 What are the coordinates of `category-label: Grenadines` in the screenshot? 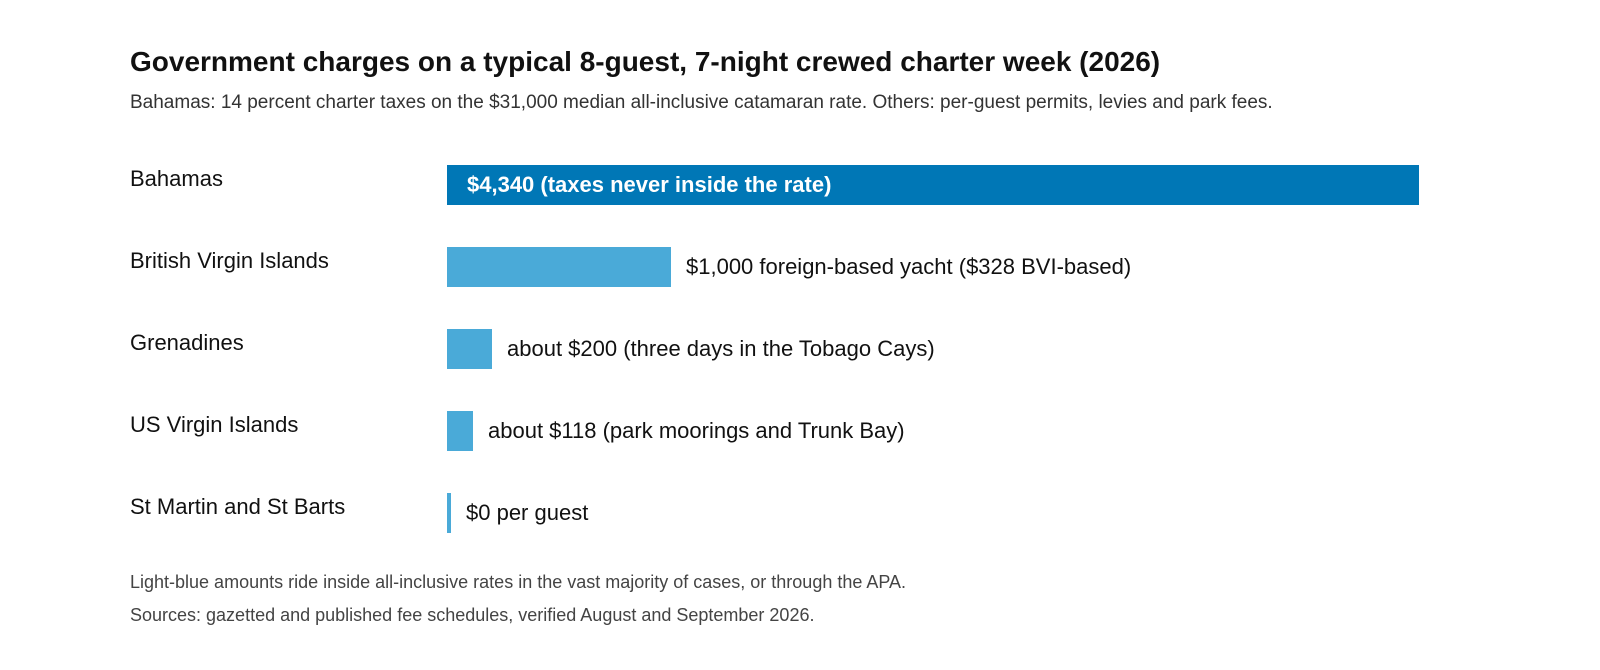 It's located at (187, 342).